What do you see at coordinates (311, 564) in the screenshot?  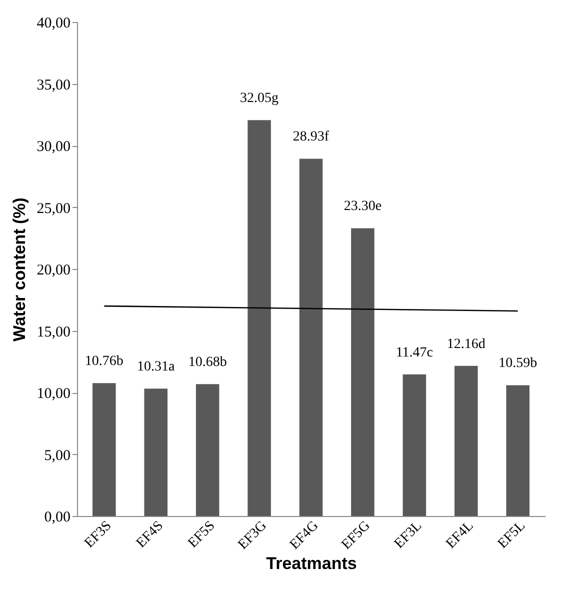 I see `x-axis-title: Treatmants` at bounding box center [311, 564].